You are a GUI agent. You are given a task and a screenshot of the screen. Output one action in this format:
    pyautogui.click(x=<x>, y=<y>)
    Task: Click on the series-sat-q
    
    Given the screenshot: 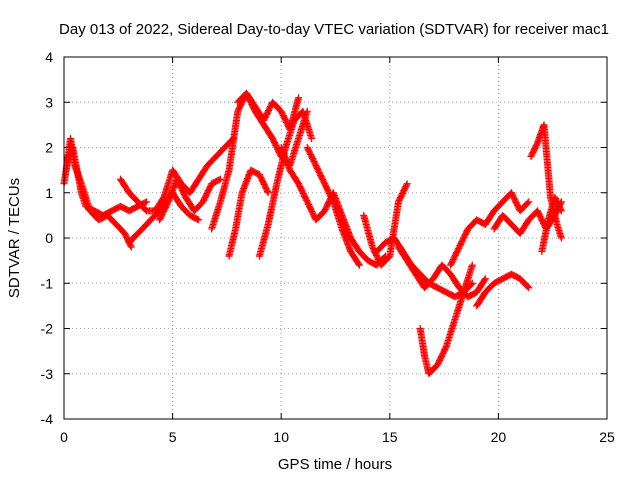 What is the action you would take?
    pyautogui.click(x=503, y=290)
    